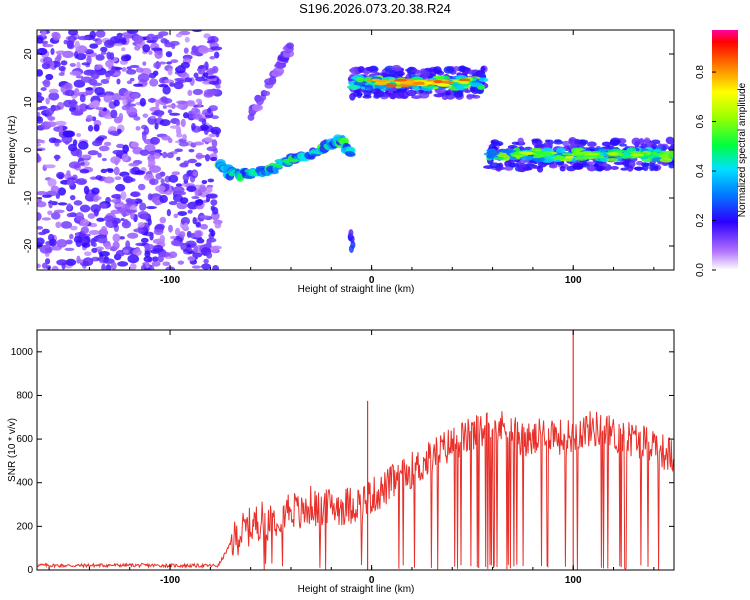 Image resolution: width=750 pixels, height=600 pixels. Describe the element at coordinates (351, 248) in the screenshot. I see `lower-blob-cell` at that location.